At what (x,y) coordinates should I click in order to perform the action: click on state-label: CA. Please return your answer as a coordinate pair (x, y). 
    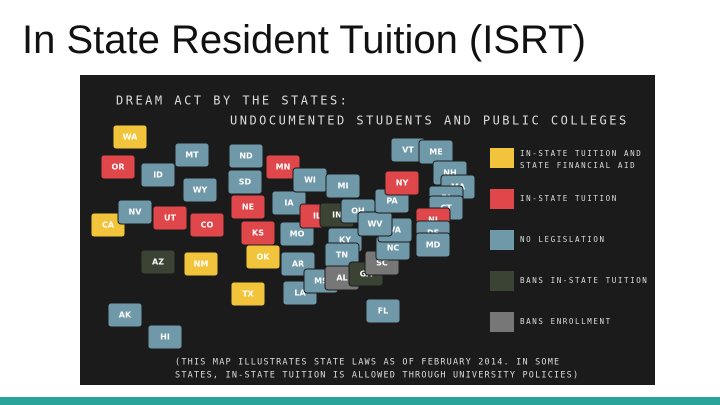
    Looking at the image, I should click on (108, 225).